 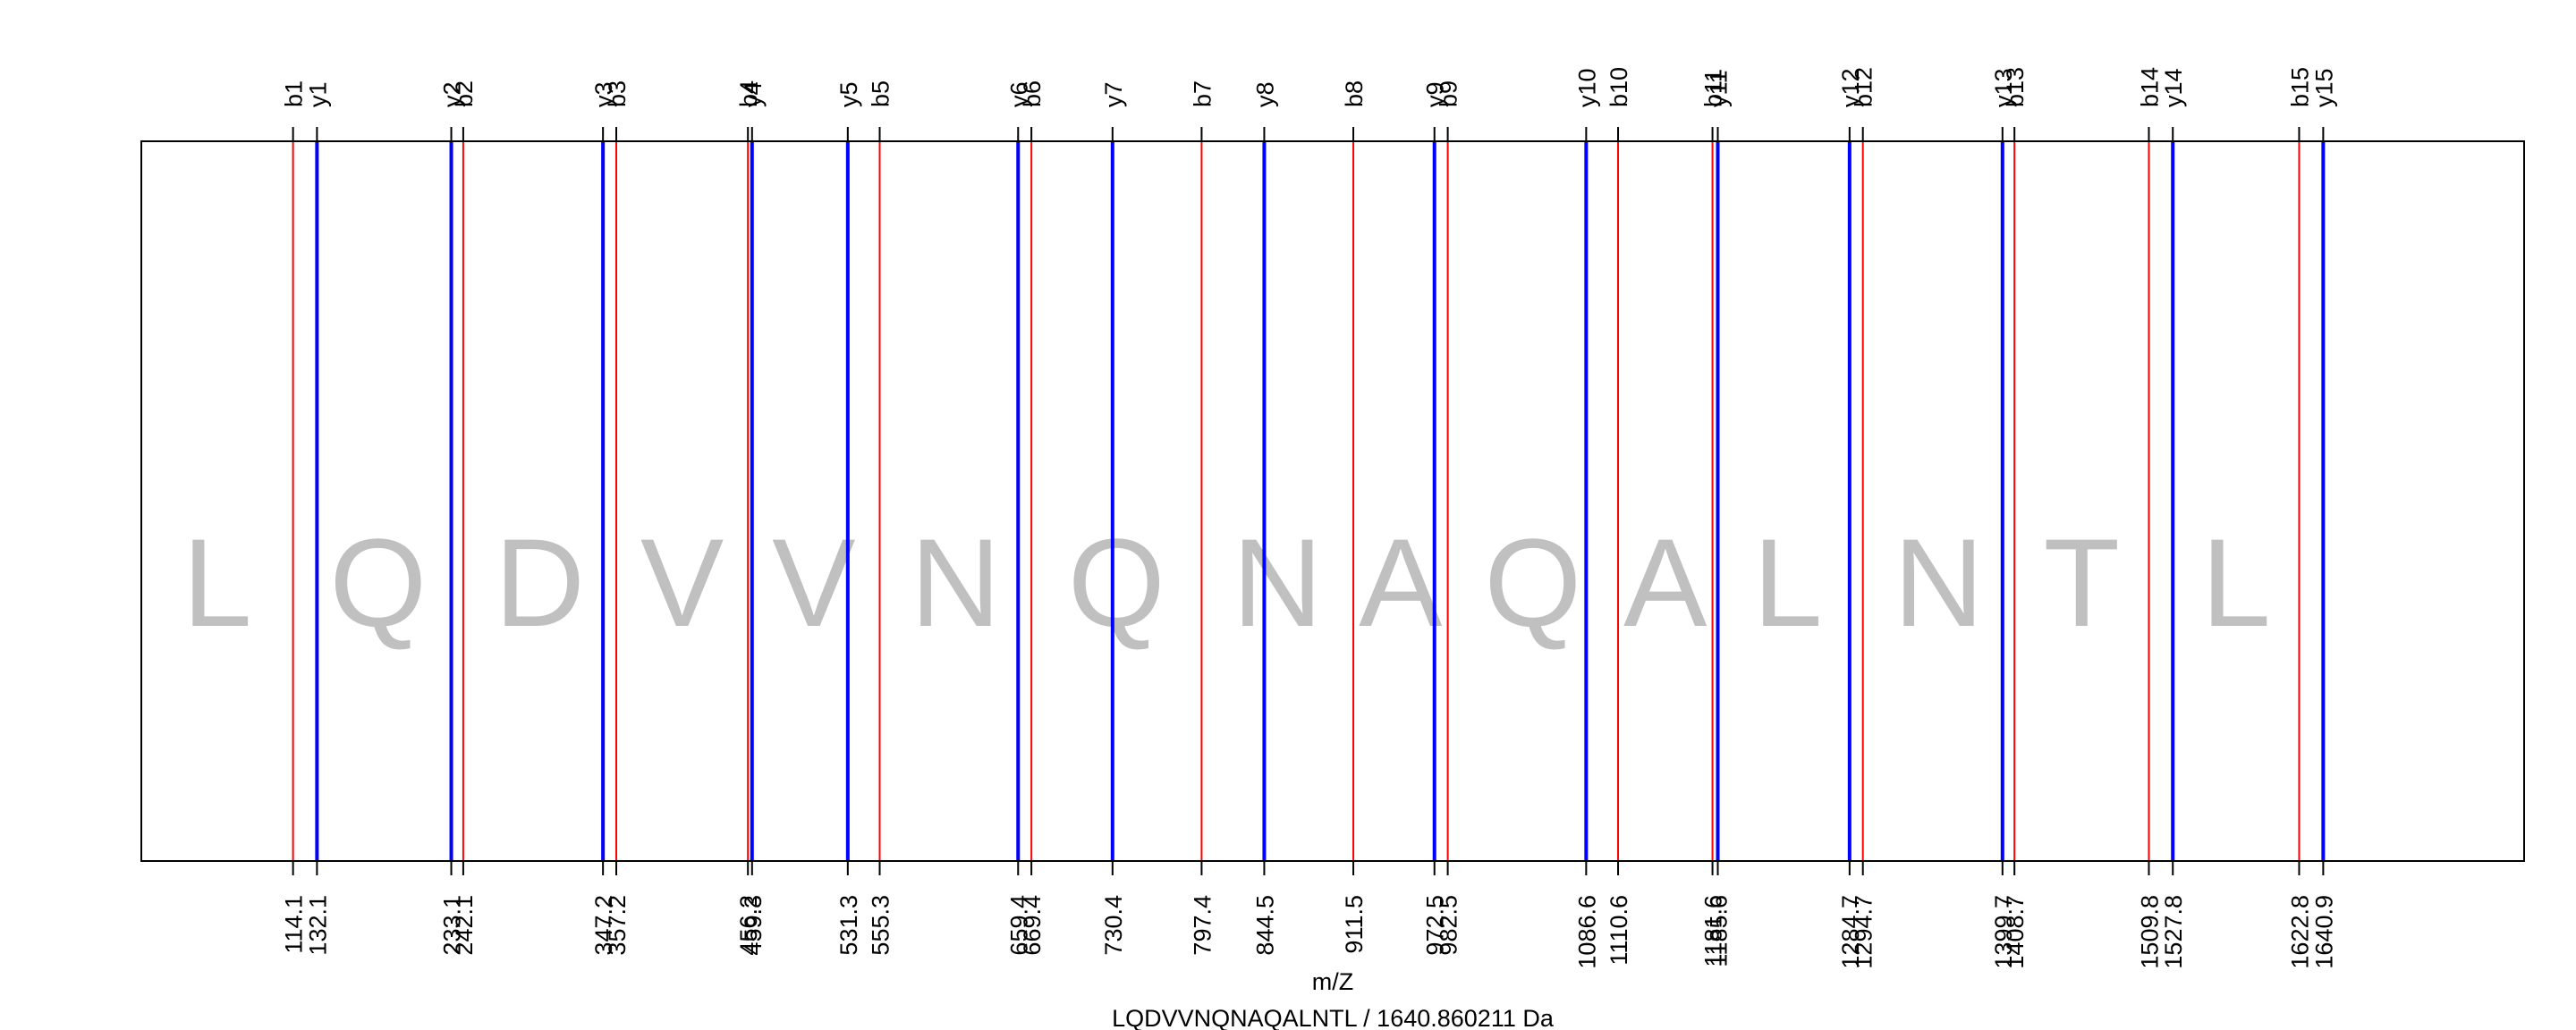 I want to click on y-ion-name: y15, so click(x=2323, y=87).